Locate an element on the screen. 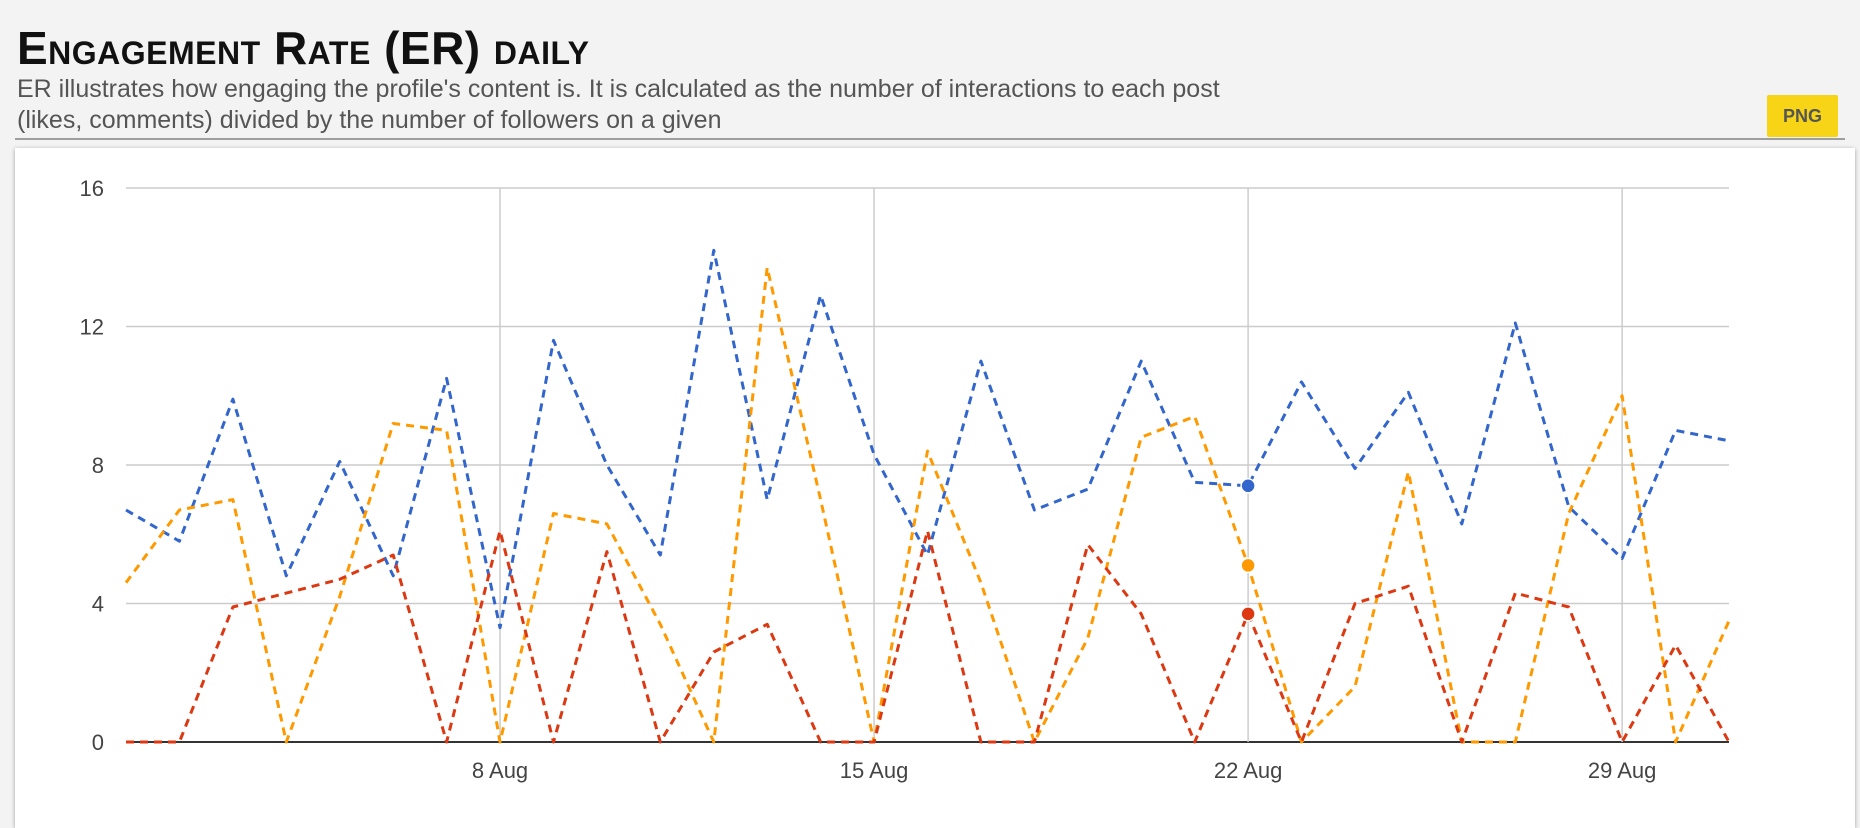  highlight-points is located at coordinates (1248, 550).